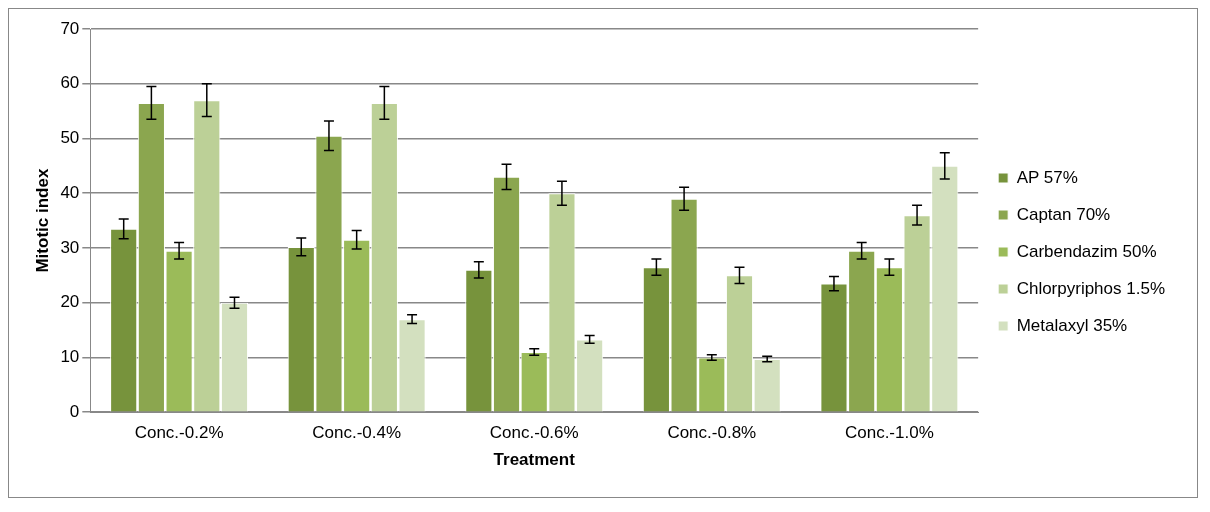 Image resolution: width=1210 pixels, height=512 pixels. I want to click on x-tick-label: Conc.-0.2%, so click(179, 433).